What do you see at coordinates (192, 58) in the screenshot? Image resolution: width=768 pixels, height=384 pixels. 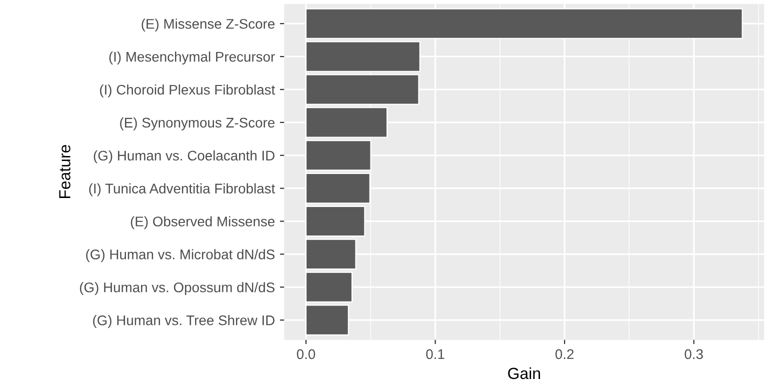 I see `y-tick-label: (I) Mesenchymal Precursor` at bounding box center [192, 58].